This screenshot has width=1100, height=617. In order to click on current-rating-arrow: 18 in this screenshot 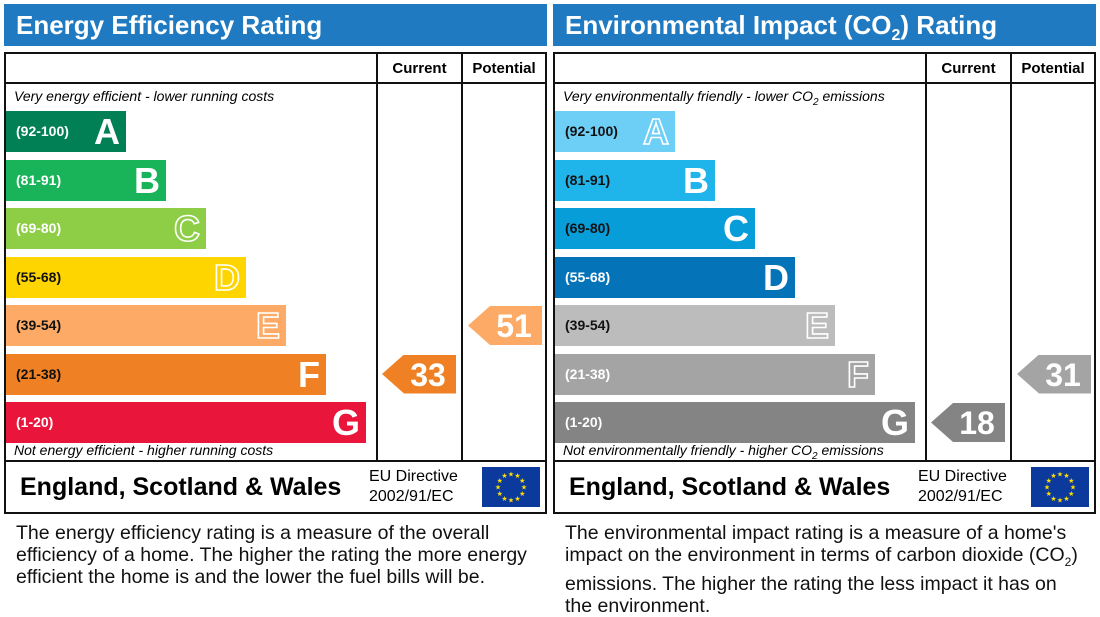, I will do `click(968, 422)`.